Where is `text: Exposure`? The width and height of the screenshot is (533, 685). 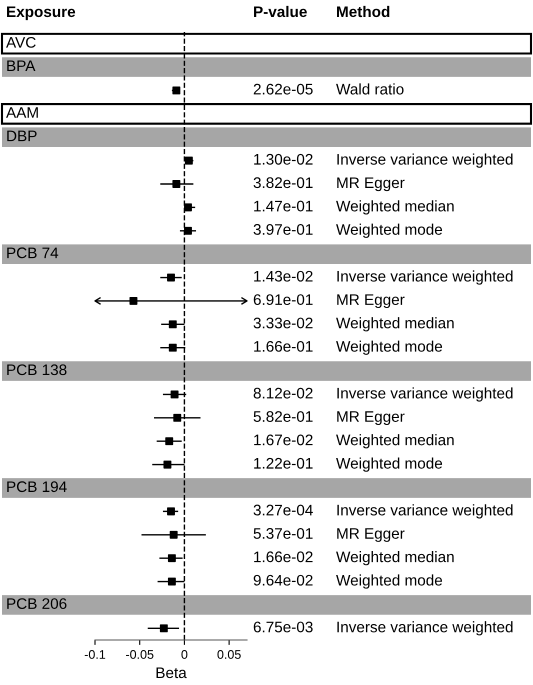 text: Exposure is located at coordinates (41, 13).